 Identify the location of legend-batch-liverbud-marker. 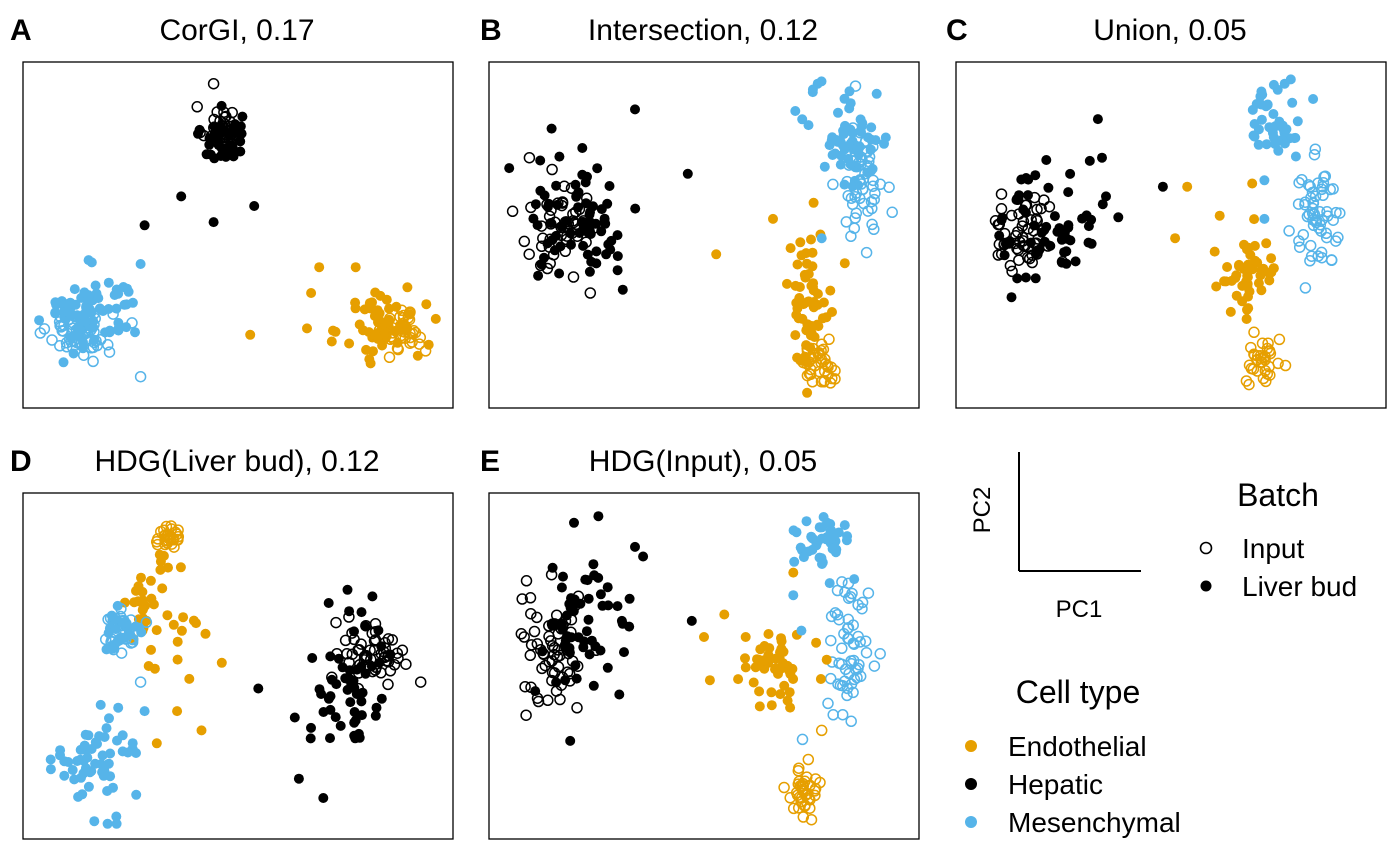
(1206, 586).